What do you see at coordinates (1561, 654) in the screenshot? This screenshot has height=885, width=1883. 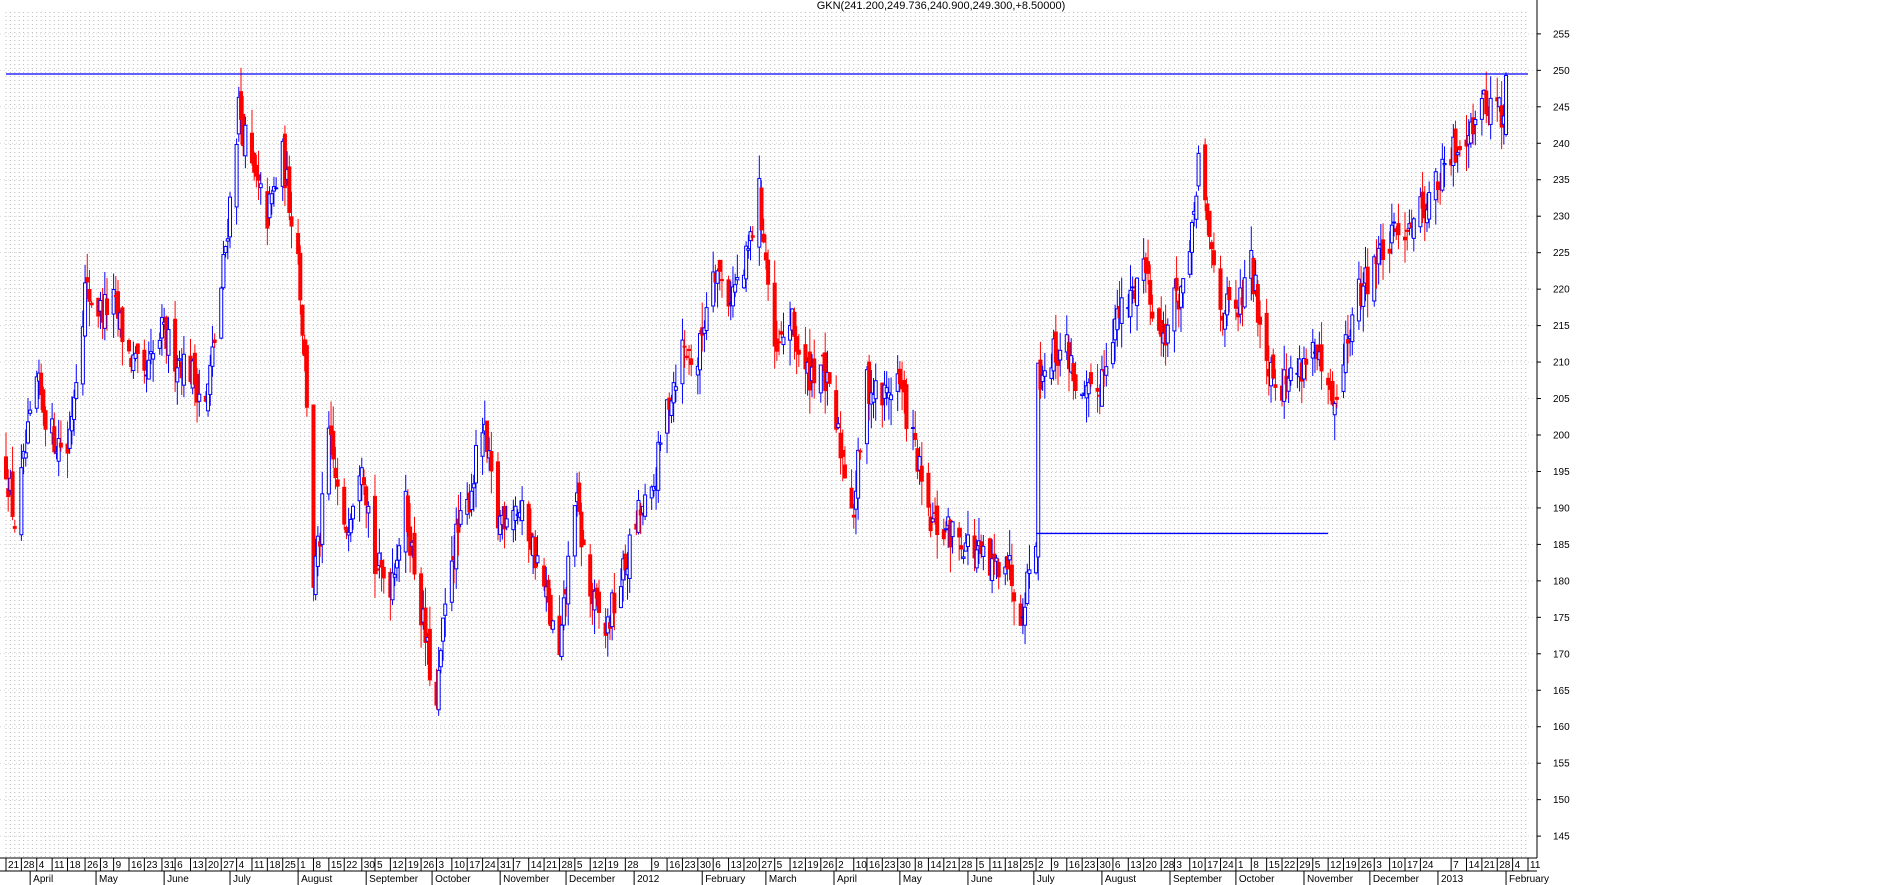 I see `y-tick-label: 170` at bounding box center [1561, 654].